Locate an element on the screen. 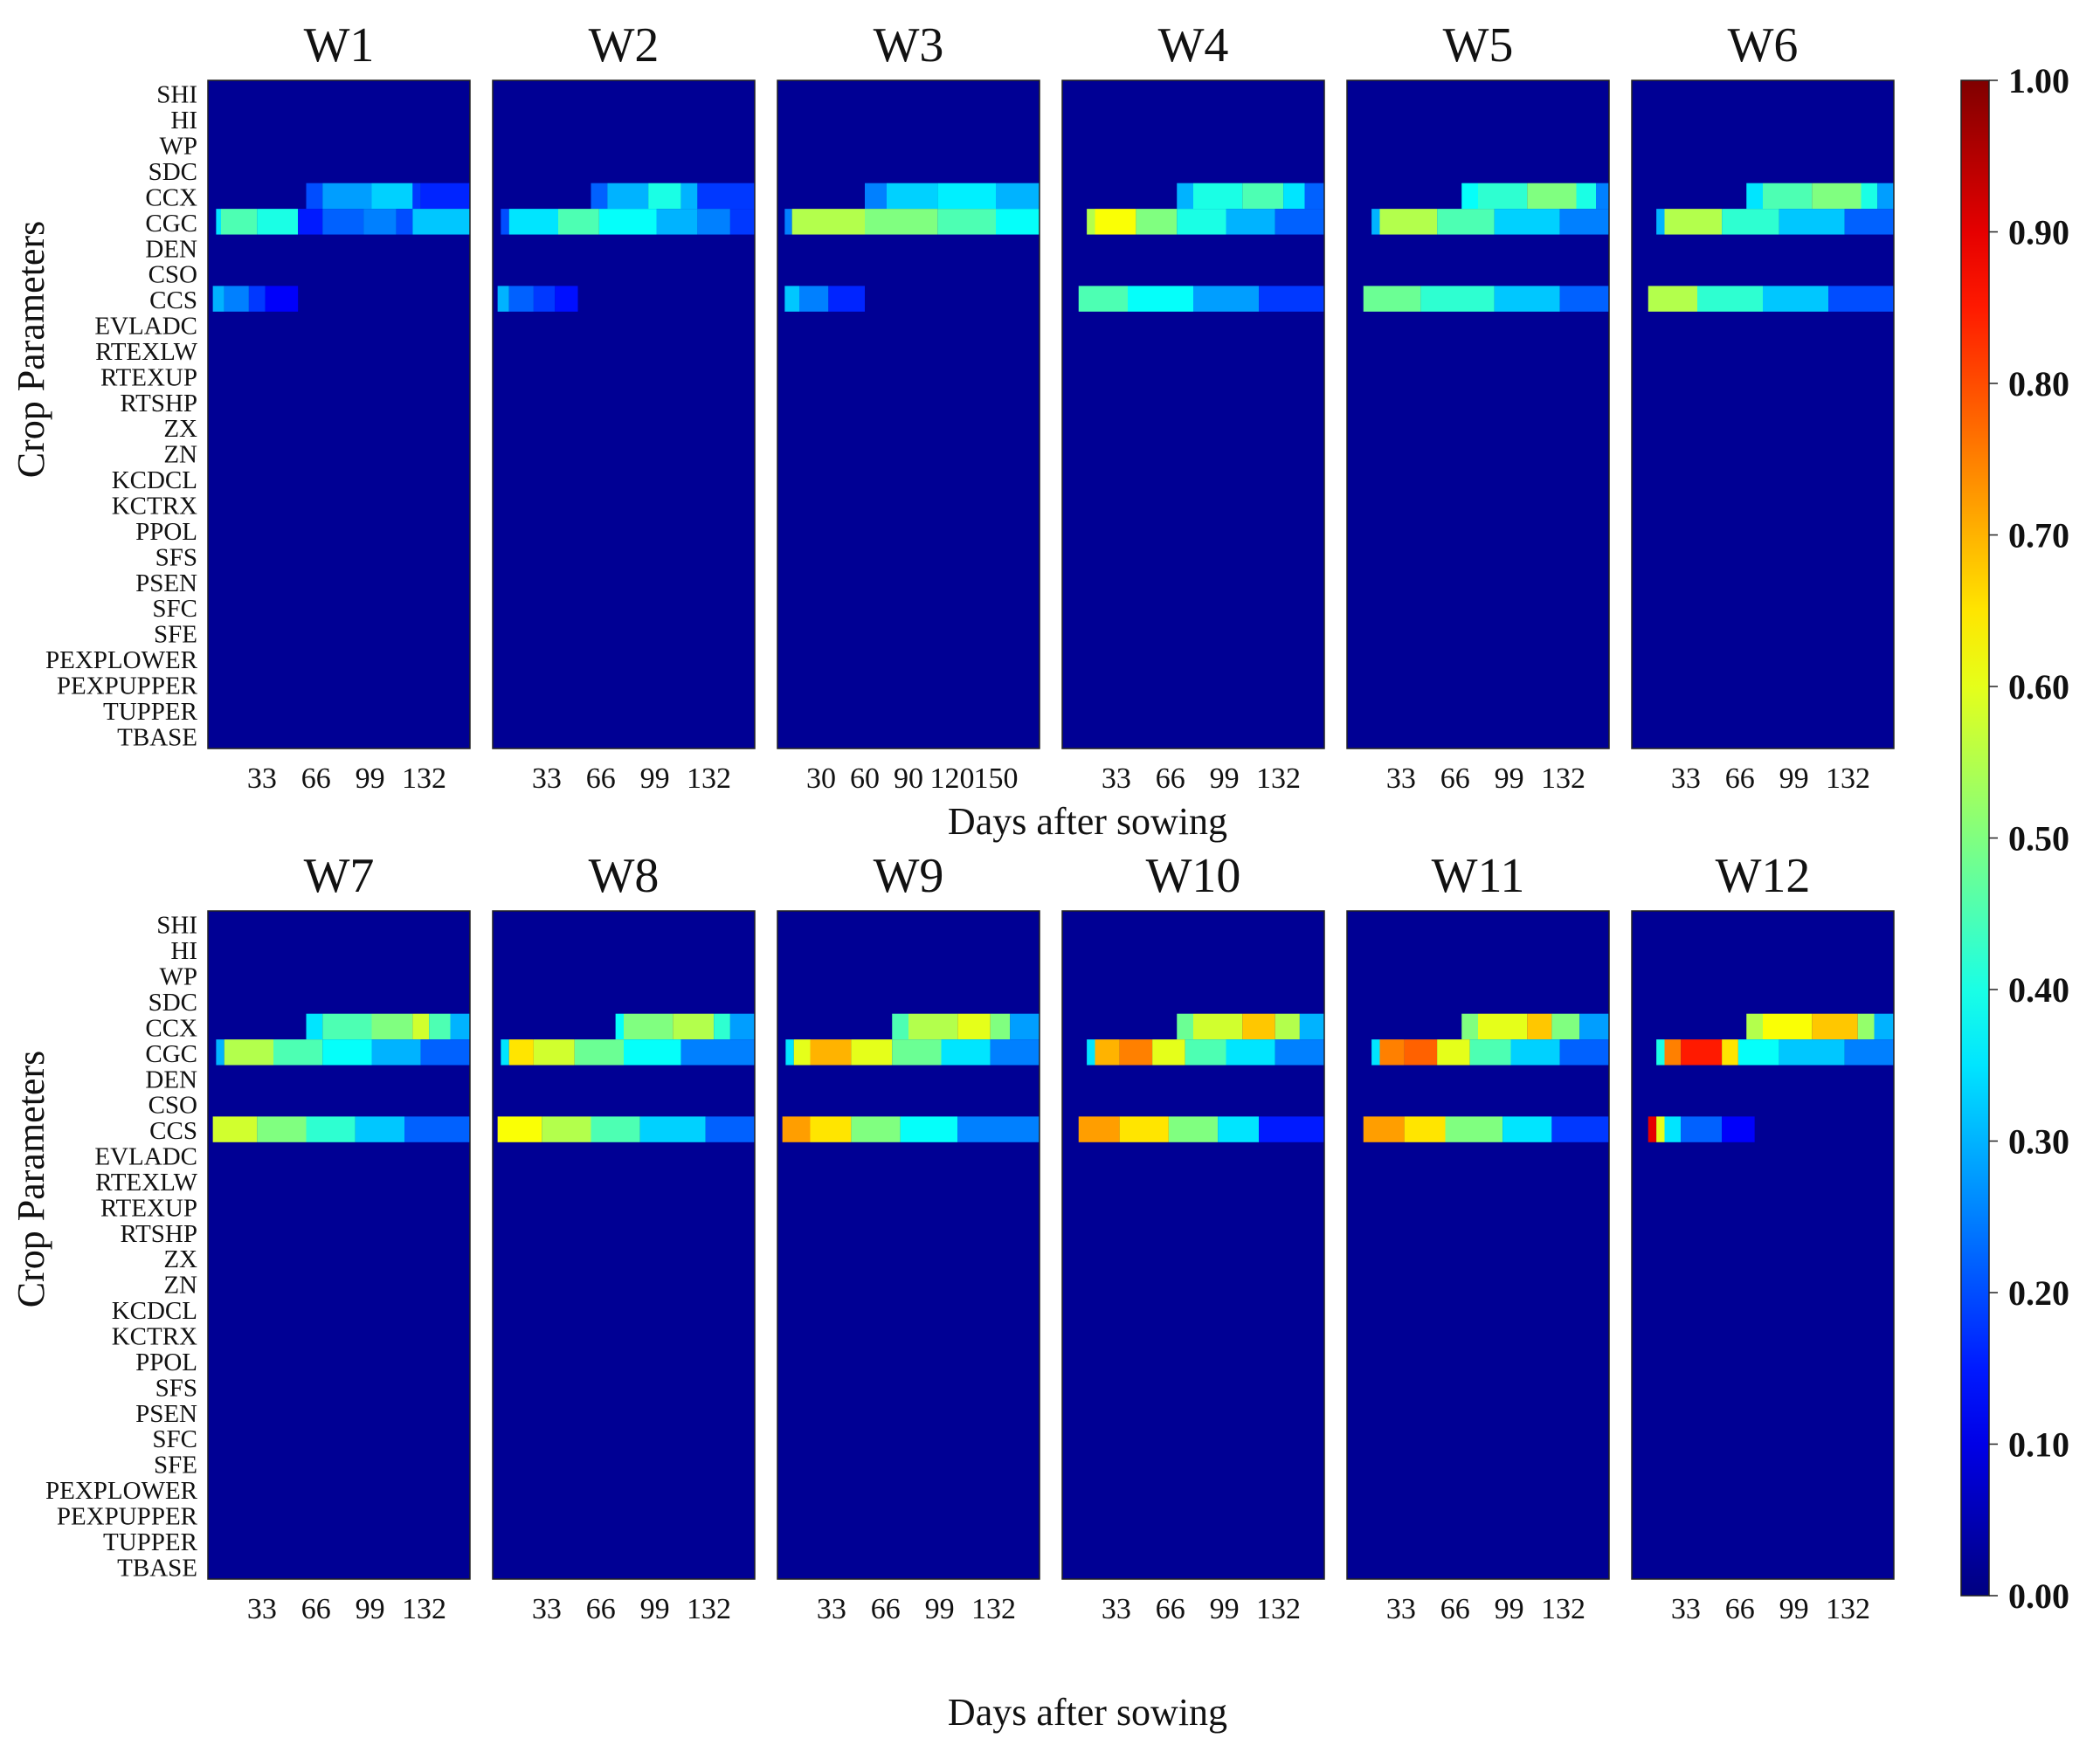 The width and height of the screenshot is (2100, 1752). y-axis-label-bottom: Crop Parameters is located at coordinates (31, 1179).